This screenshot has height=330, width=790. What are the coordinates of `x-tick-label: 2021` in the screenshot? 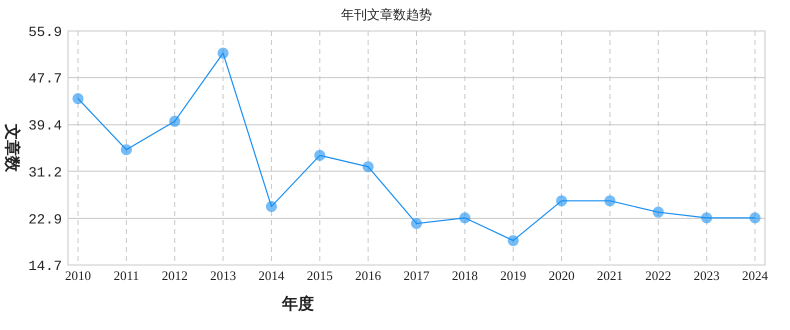 It's located at (609, 275).